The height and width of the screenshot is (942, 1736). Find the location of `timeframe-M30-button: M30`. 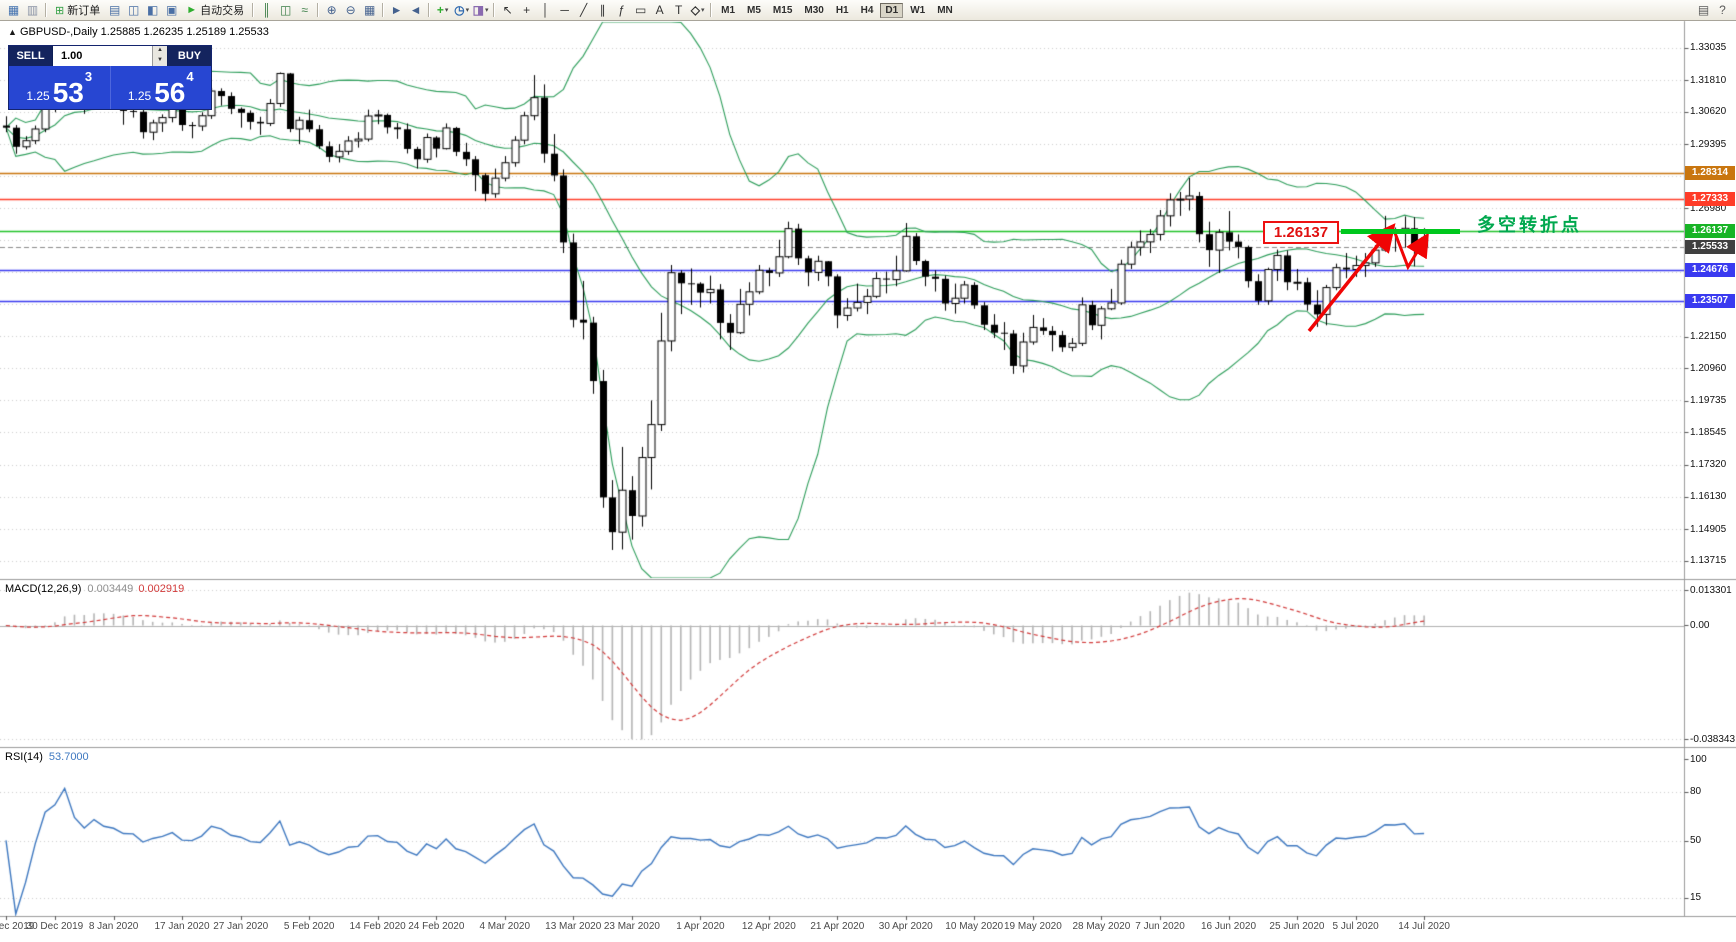

timeframe-M30-button: M30 is located at coordinates (814, 10).